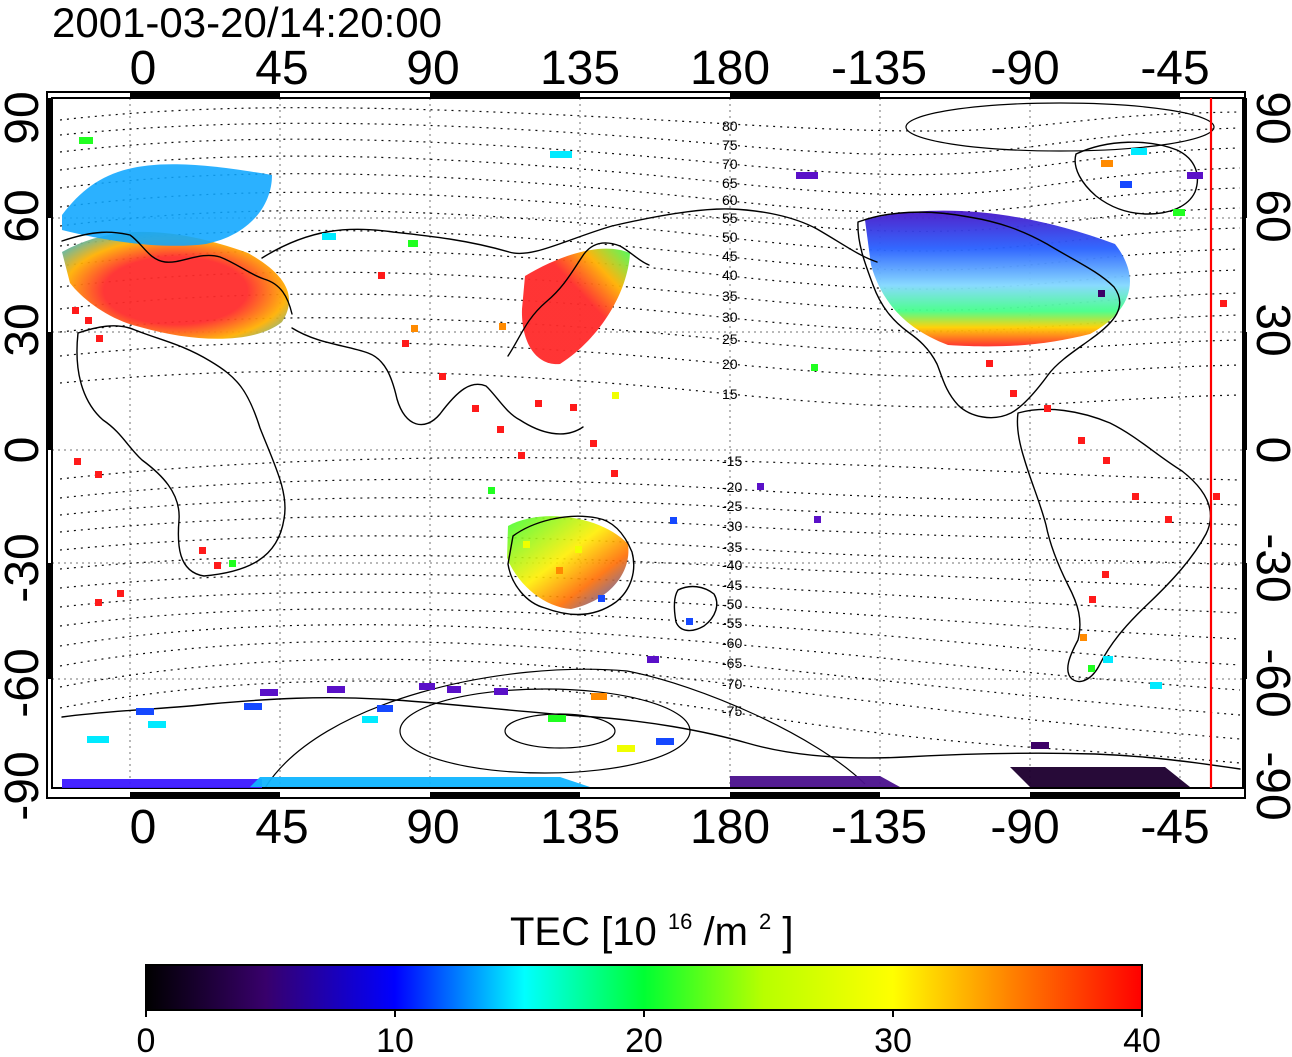 The width and height of the screenshot is (1292, 1057). What do you see at coordinates (650, 492) in the screenshot?
I see `contour-line-neg20` at bounding box center [650, 492].